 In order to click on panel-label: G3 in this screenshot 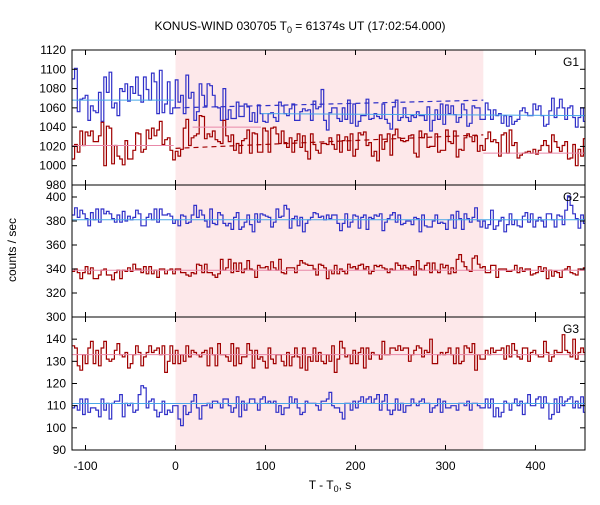, I will do `click(571, 329)`.